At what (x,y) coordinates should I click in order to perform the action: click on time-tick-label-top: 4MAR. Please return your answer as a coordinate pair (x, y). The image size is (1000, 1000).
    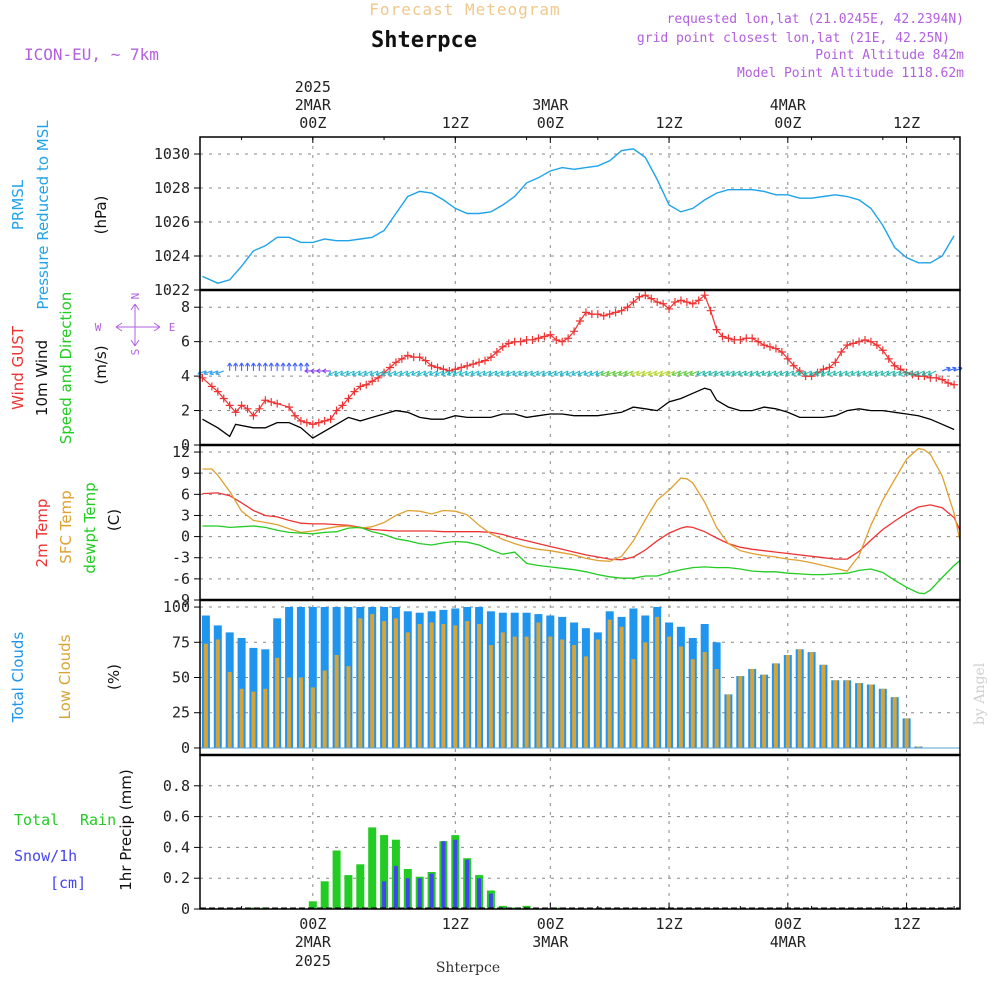
    Looking at the image, I should click on (788, 105).